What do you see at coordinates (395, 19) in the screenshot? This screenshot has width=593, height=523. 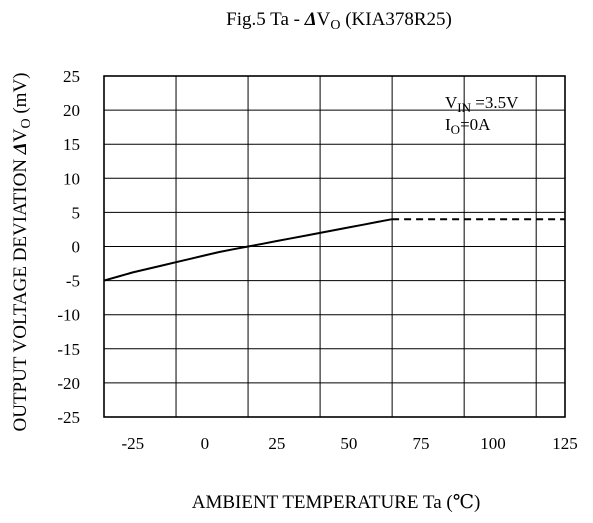 I see `title-suffix: (KIA378R25)` at bounding box center [395, 19].